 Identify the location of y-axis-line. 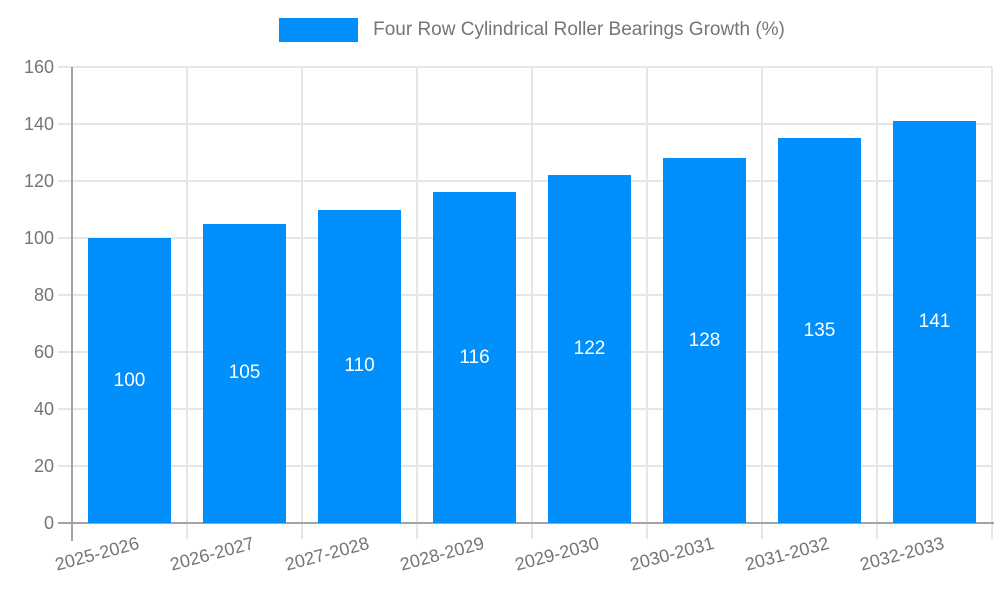
(72, 304).